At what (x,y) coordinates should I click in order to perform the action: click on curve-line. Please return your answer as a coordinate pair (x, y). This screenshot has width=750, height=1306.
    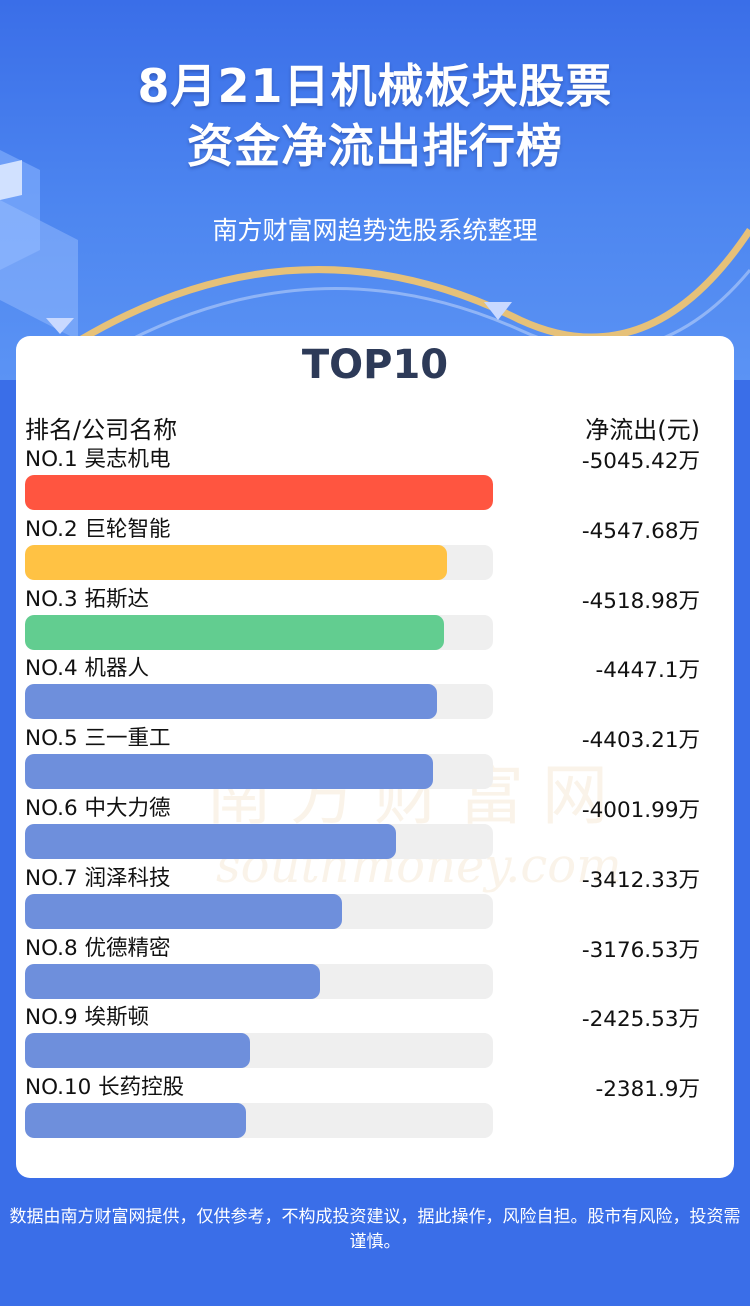
    Looking at the image, I should click on (434, 310).